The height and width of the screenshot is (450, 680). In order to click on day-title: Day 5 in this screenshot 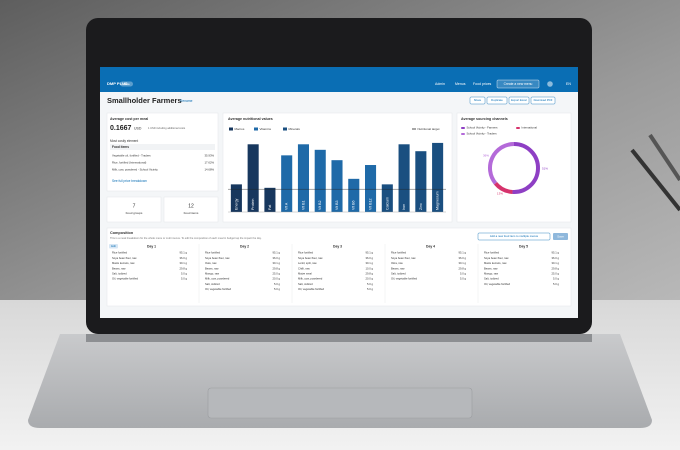, I will do `click(523, 246)`.